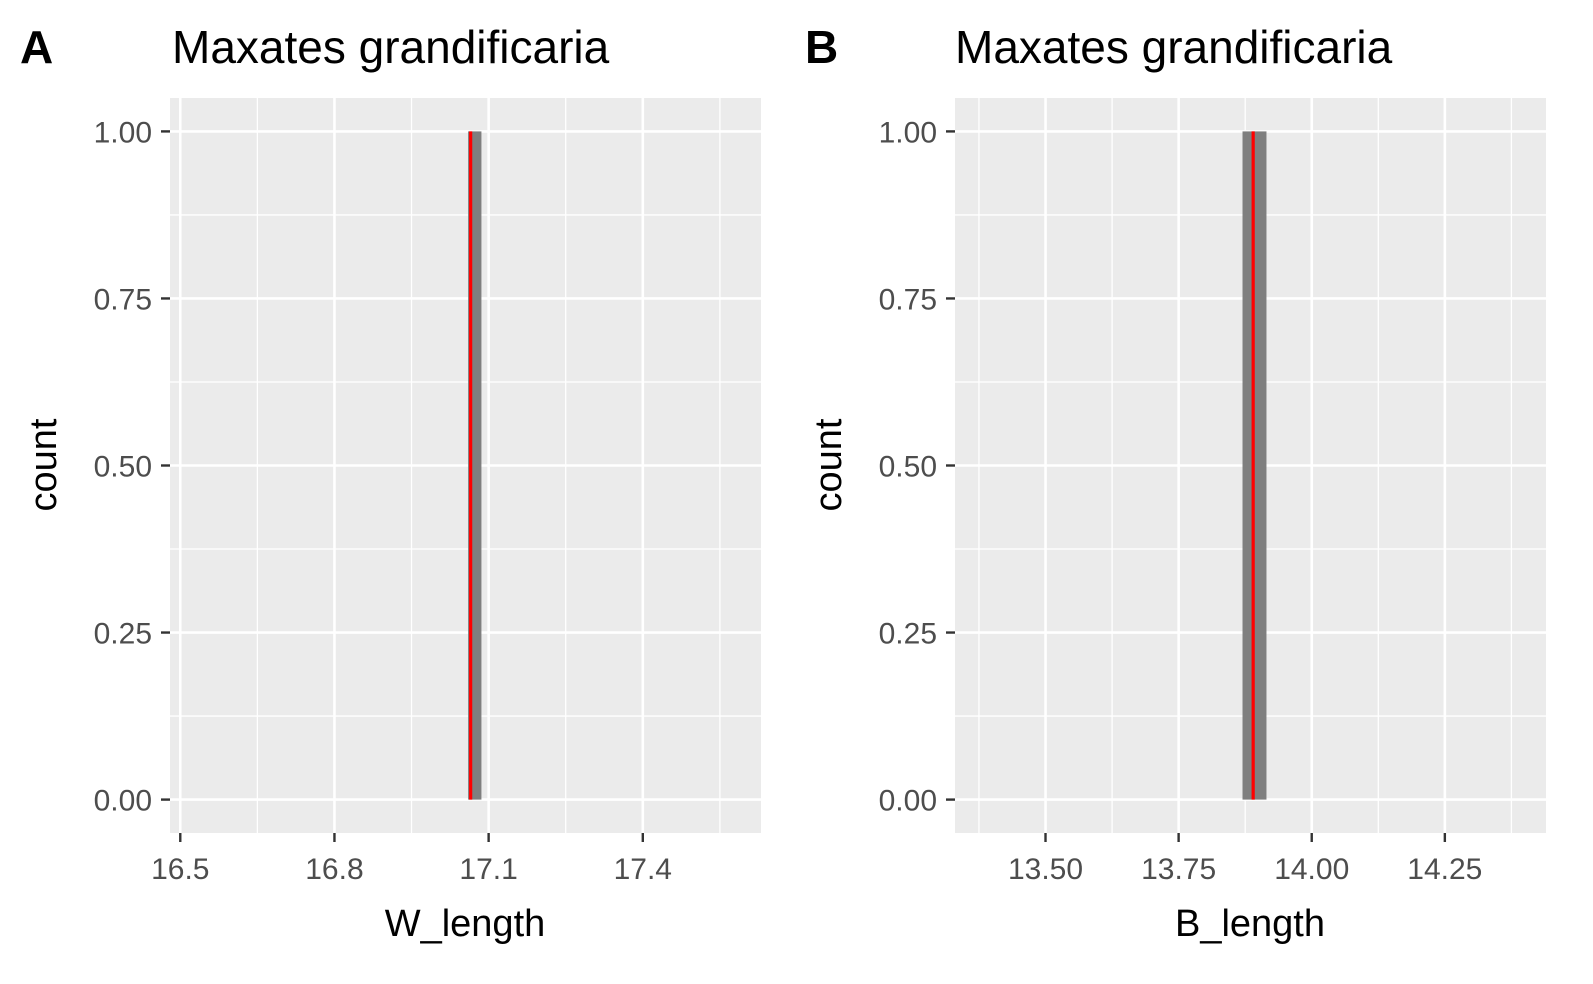 This screenshot has height=984, width=1593. Describe the element at coordinates (821, 47) in the screenshot. I see `panel-b-tag: B` at that location.